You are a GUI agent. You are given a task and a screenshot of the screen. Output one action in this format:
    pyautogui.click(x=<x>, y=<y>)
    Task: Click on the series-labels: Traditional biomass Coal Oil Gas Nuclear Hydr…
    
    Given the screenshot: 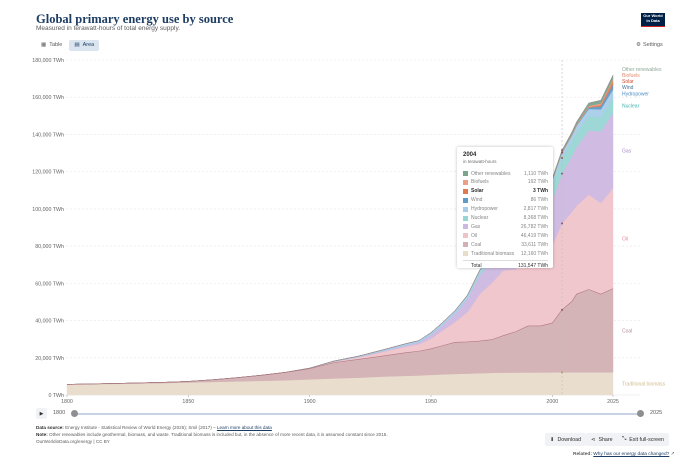 What is the action you would take?
    pyautogui.click(x=644, y=227)
    